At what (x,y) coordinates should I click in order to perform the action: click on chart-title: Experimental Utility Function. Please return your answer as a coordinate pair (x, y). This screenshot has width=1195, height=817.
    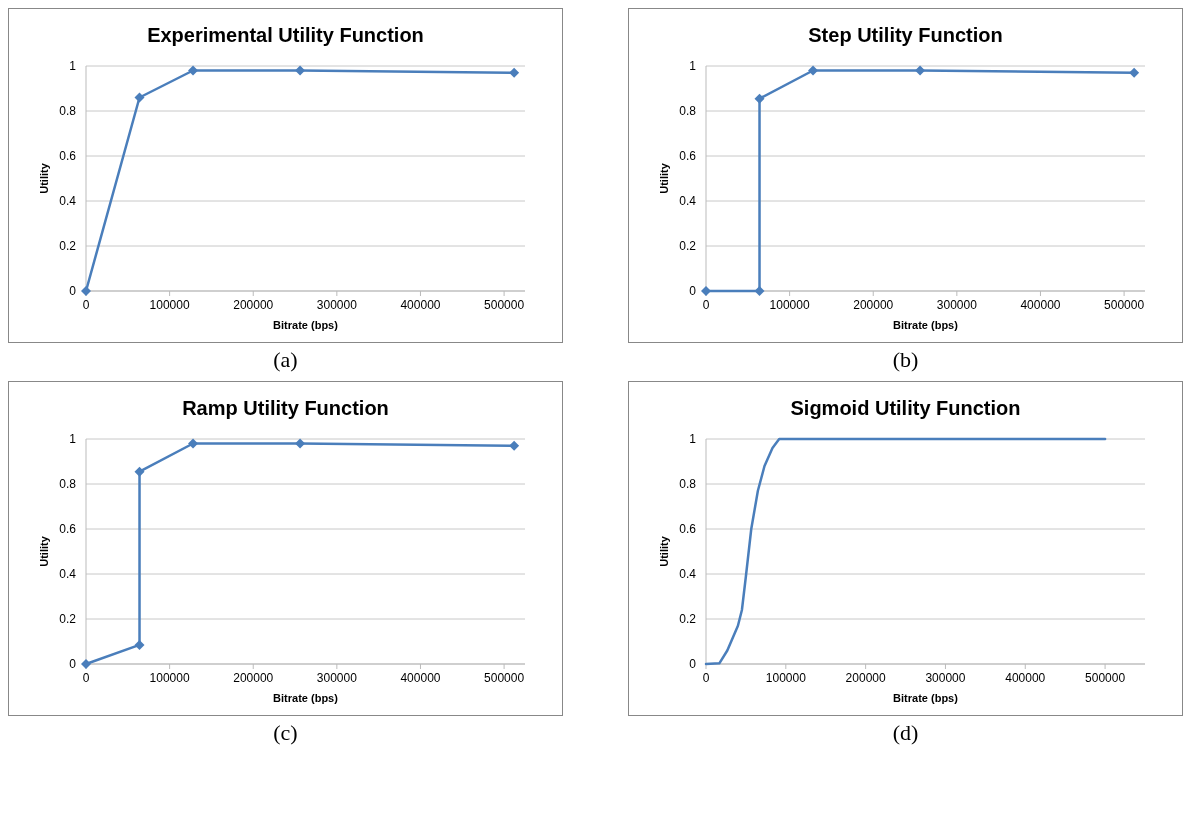
    Looking at the image, I should click on (285, 35).